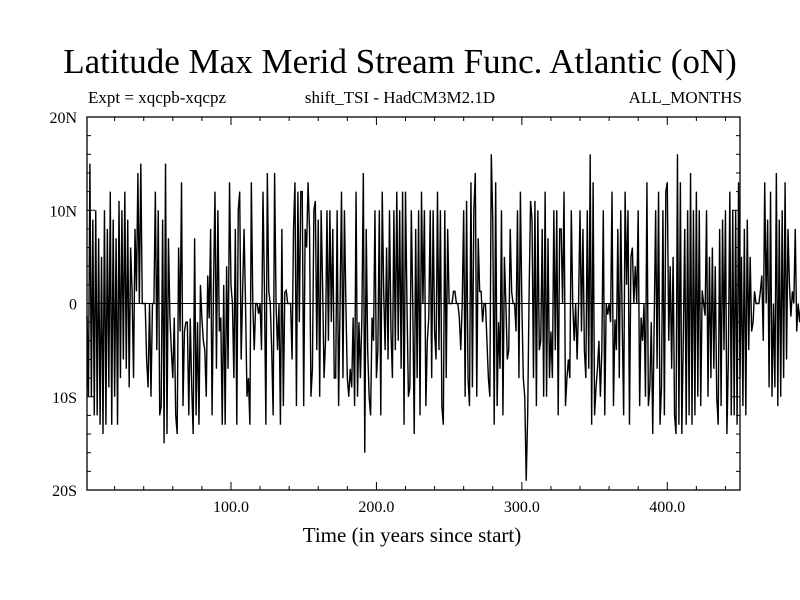 The image size is (800, 600). Describe the element at coordinates (73, 305) in the screenshot. I see `y-tick-label: 0` at that location.